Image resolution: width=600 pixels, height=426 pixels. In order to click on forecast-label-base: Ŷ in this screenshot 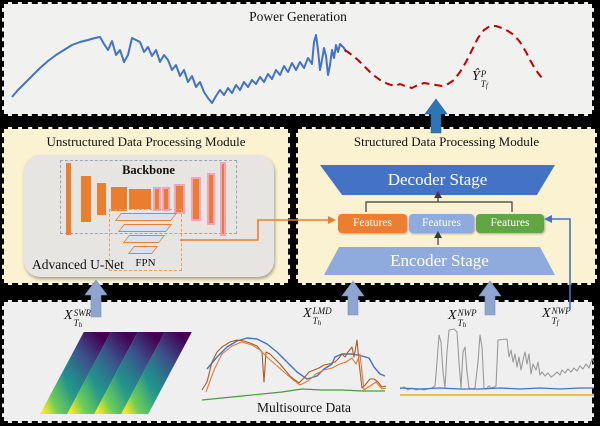, I will do `click(476, 76)`.